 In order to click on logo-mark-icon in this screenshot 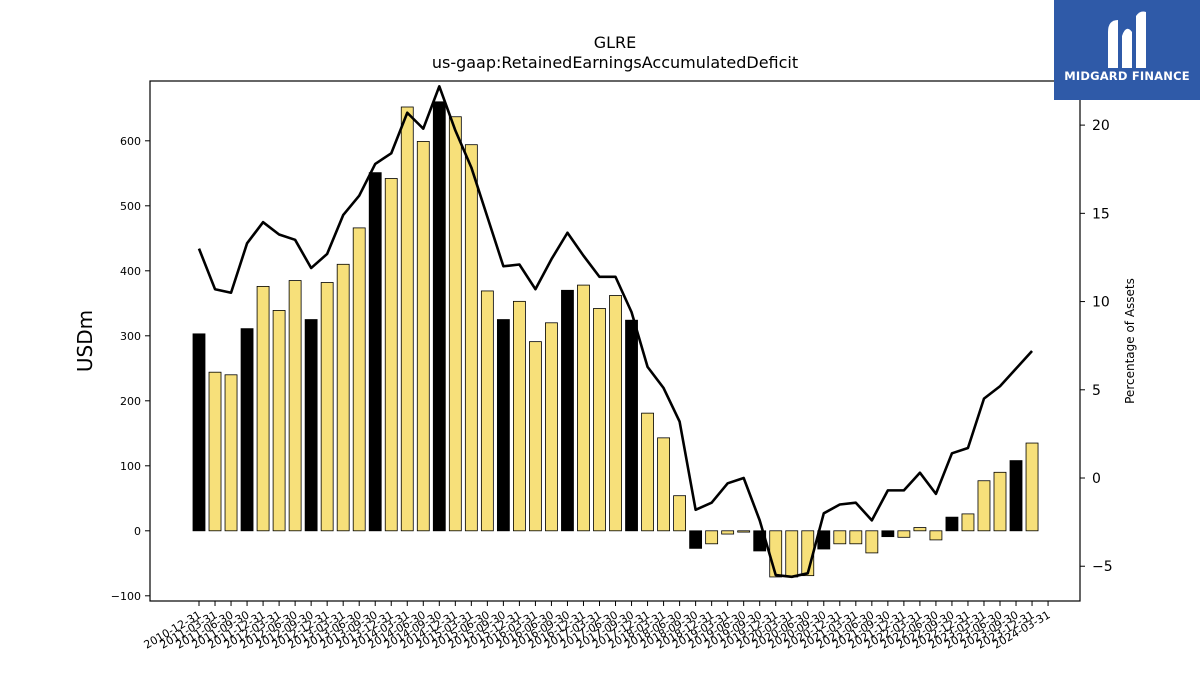, I will do `click(1127, 39)`.